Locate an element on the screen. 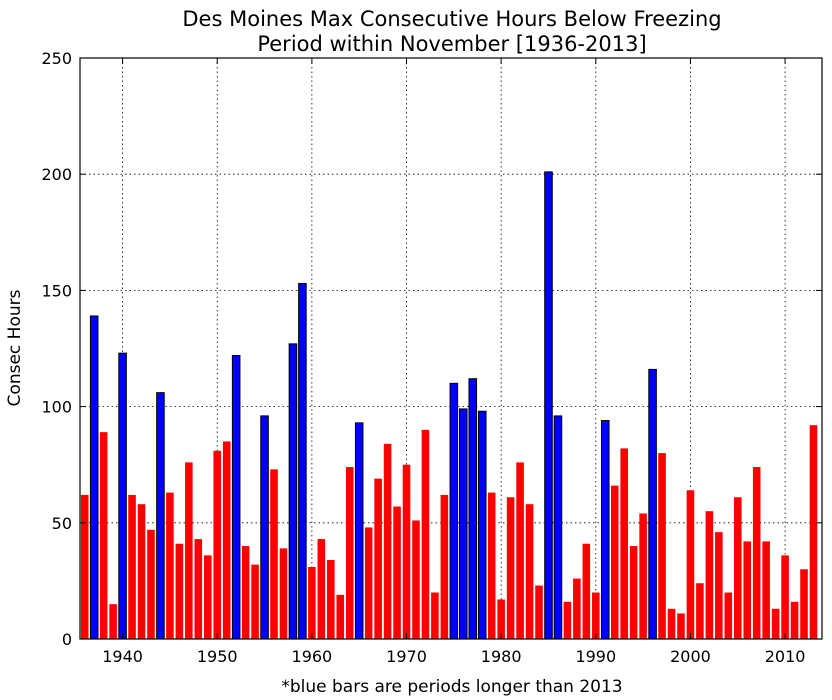 The image size is (832, 700). bar-1975 is located at coordinates (454, 511).